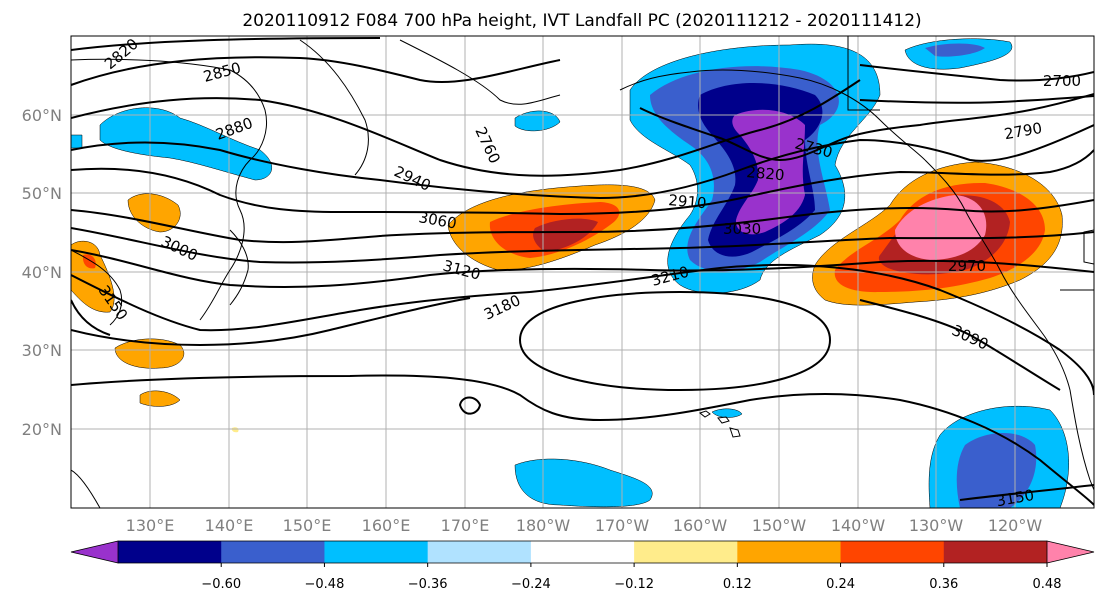 This screenshot has width=1105, height=601. What do you see at coordinates (779, 525) in the screenshot?
I see `lon-label: 150°W` at bounding box center [779, 525].